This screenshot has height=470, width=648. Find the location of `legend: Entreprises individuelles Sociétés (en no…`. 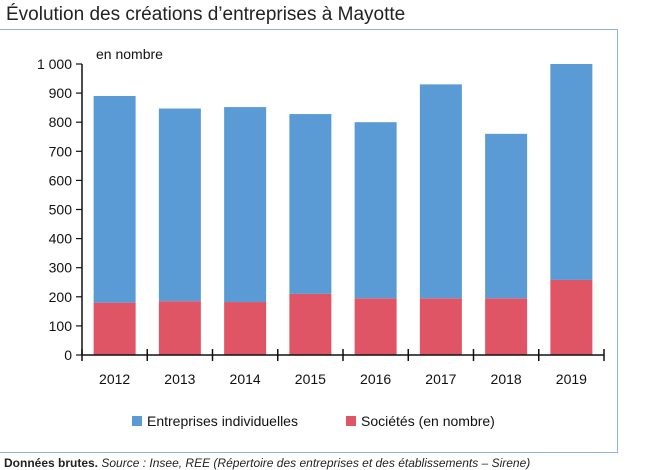

legend: Entreprises individuelles Sociétés (en no… is located at coordinates (313, 421).